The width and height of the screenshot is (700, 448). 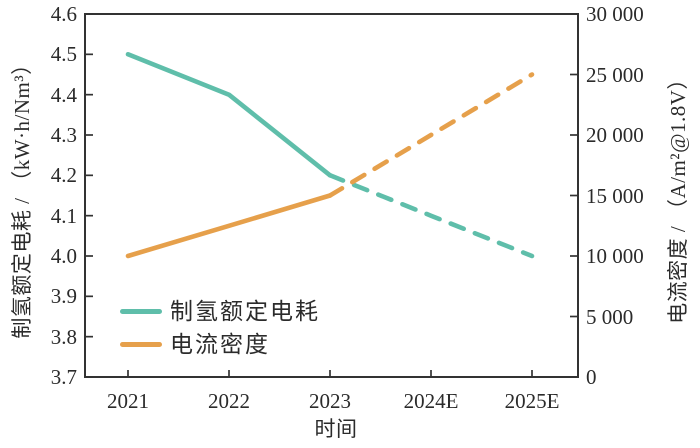 What do you see at coordinates (431, 401) in the screenshot?
I see `x-tick-label: 2024E` at bounding box center [431, 401].